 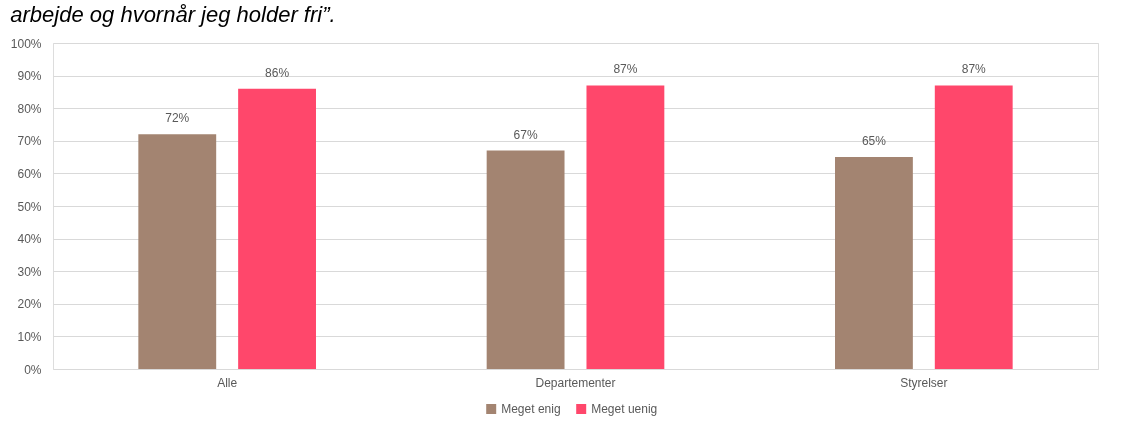 What do you see at coordinates (29, 76) in the screenshot?
I see `y-tick-label: 90%` at bounding box center [29, 76].